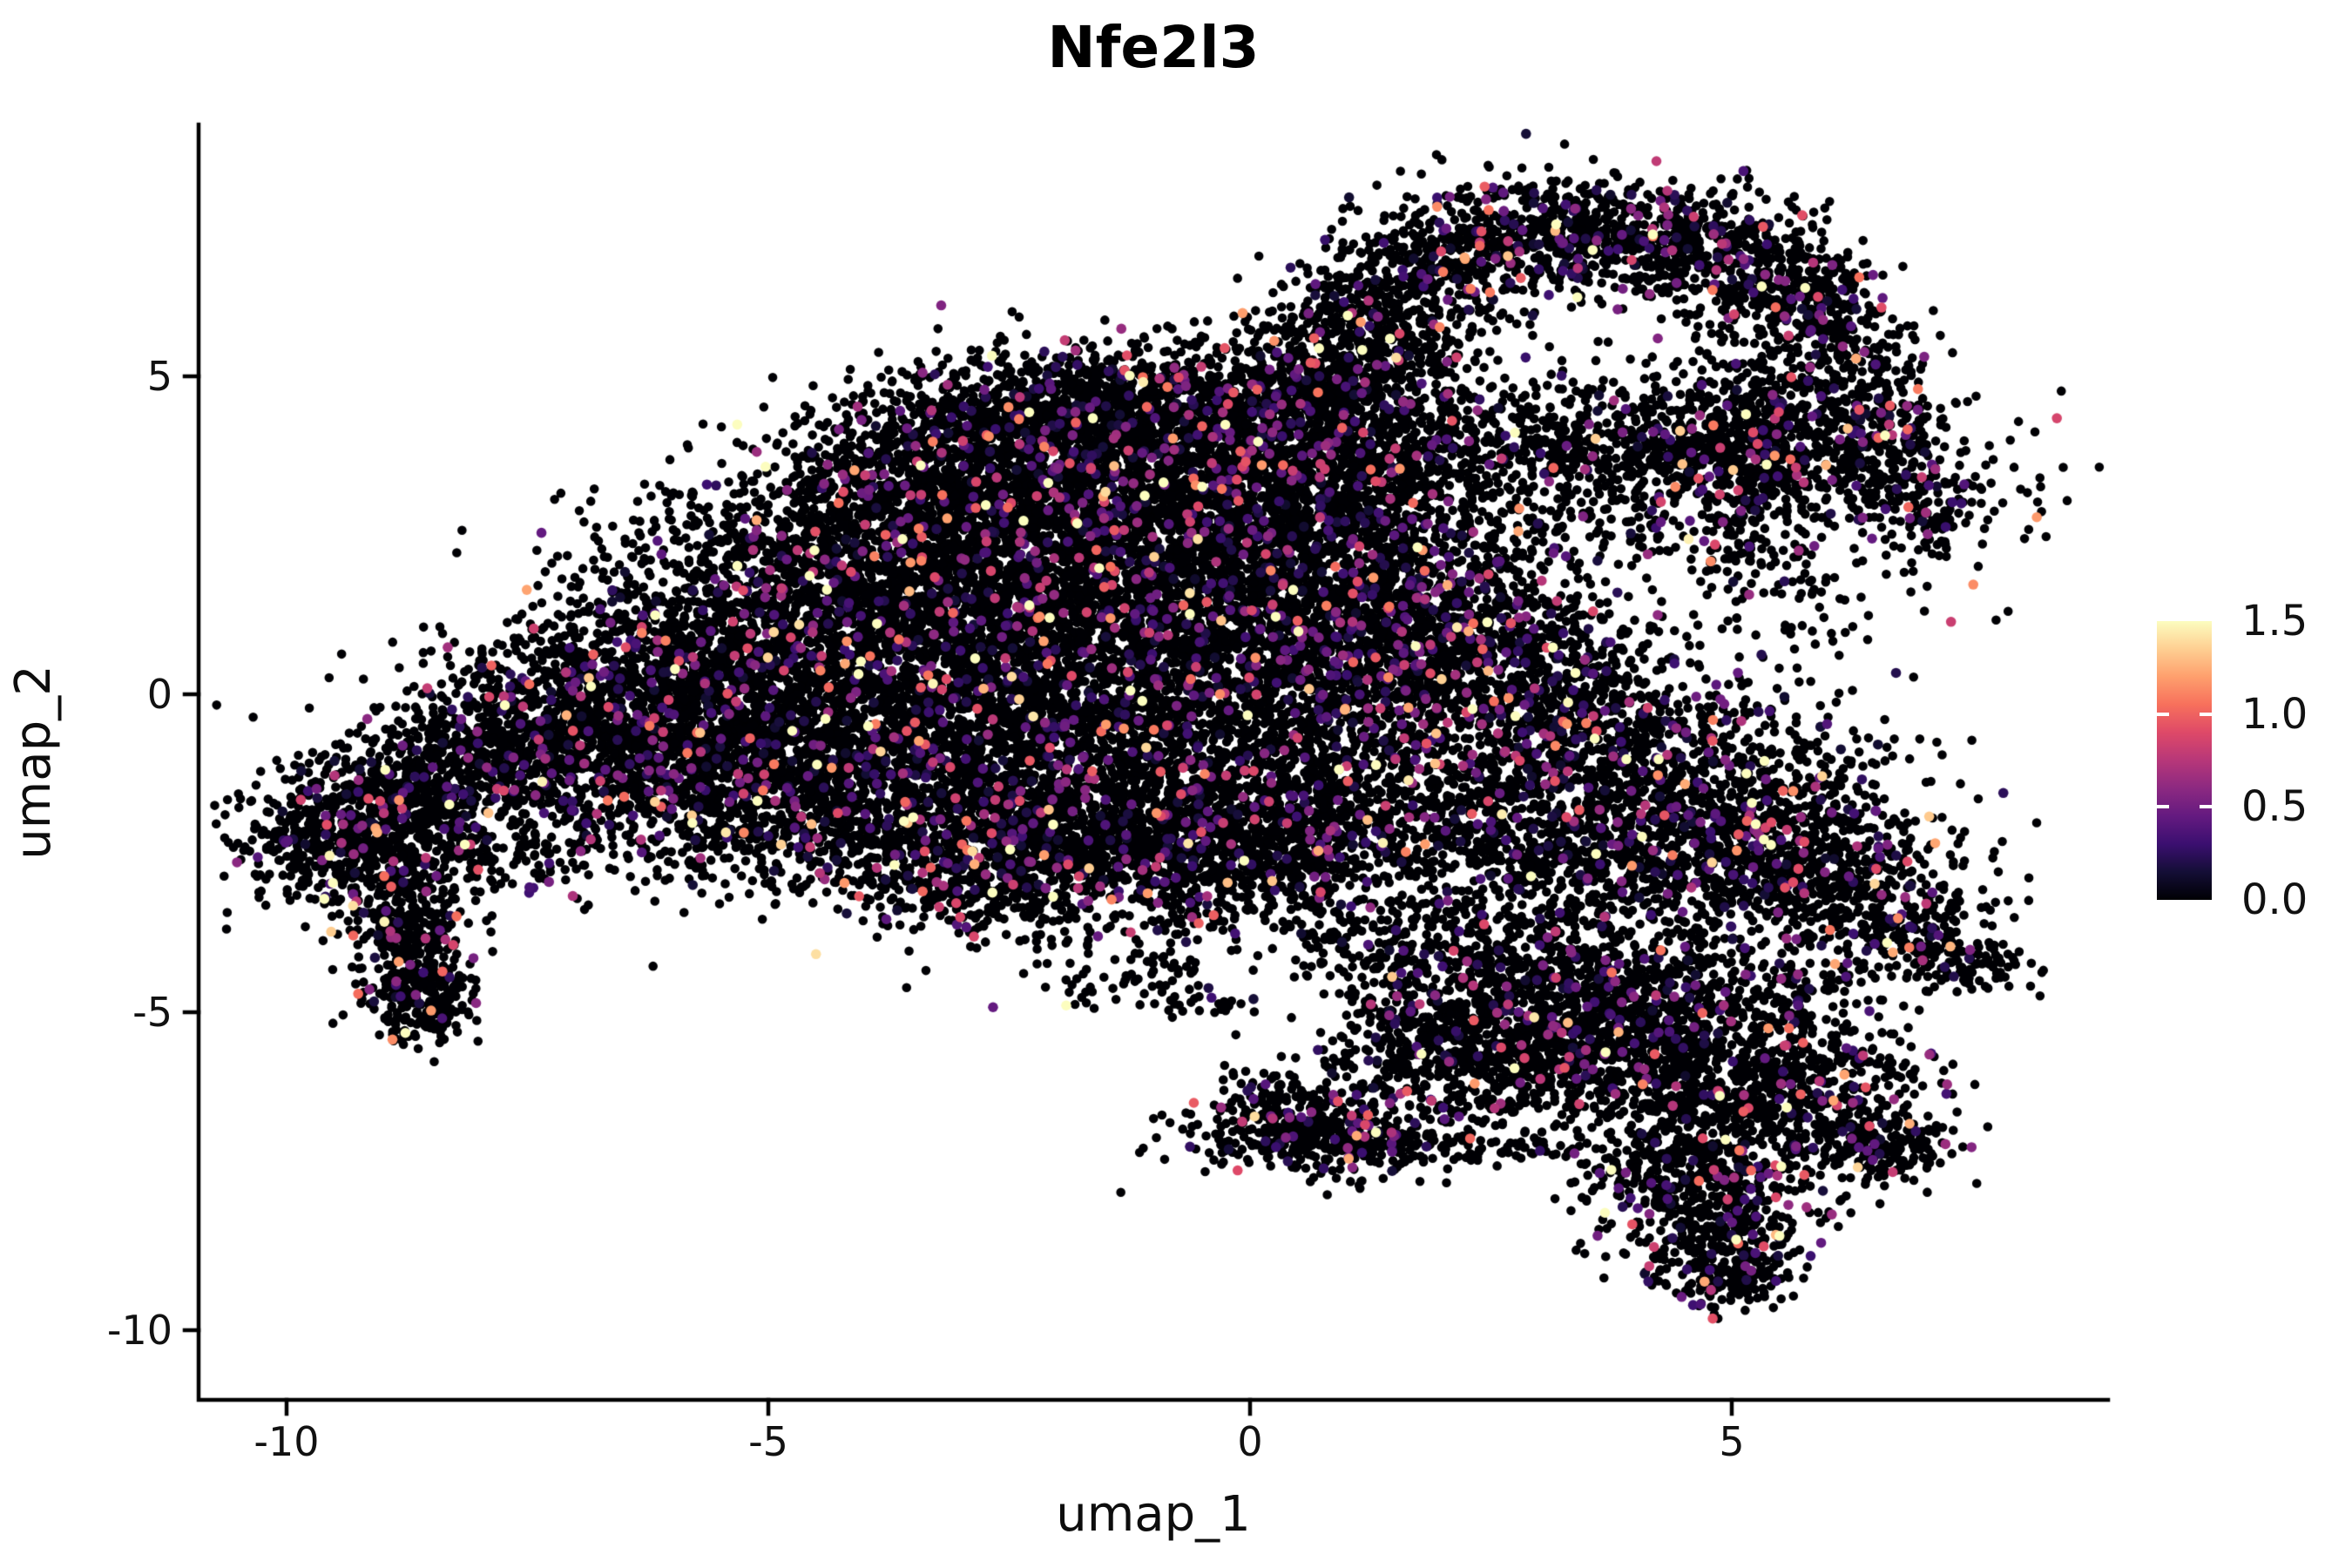 The height and width of the screenshot is (1568, 2352). I want to click on colorbar-tick-label: 1.5, so click(2274, 621).